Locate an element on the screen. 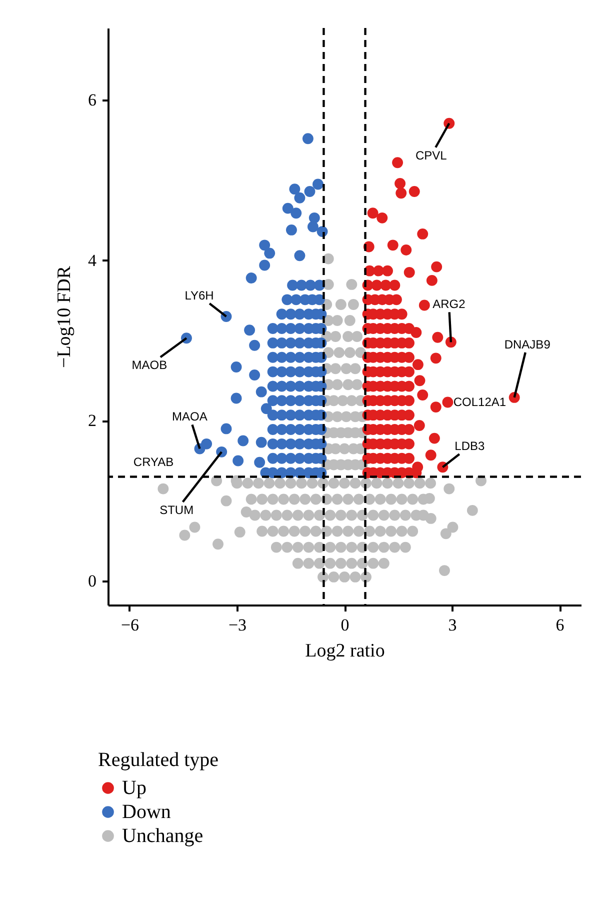 This screenshot has height=923, width=600. annotation: CRYAB is located at coordinates (153, 461).